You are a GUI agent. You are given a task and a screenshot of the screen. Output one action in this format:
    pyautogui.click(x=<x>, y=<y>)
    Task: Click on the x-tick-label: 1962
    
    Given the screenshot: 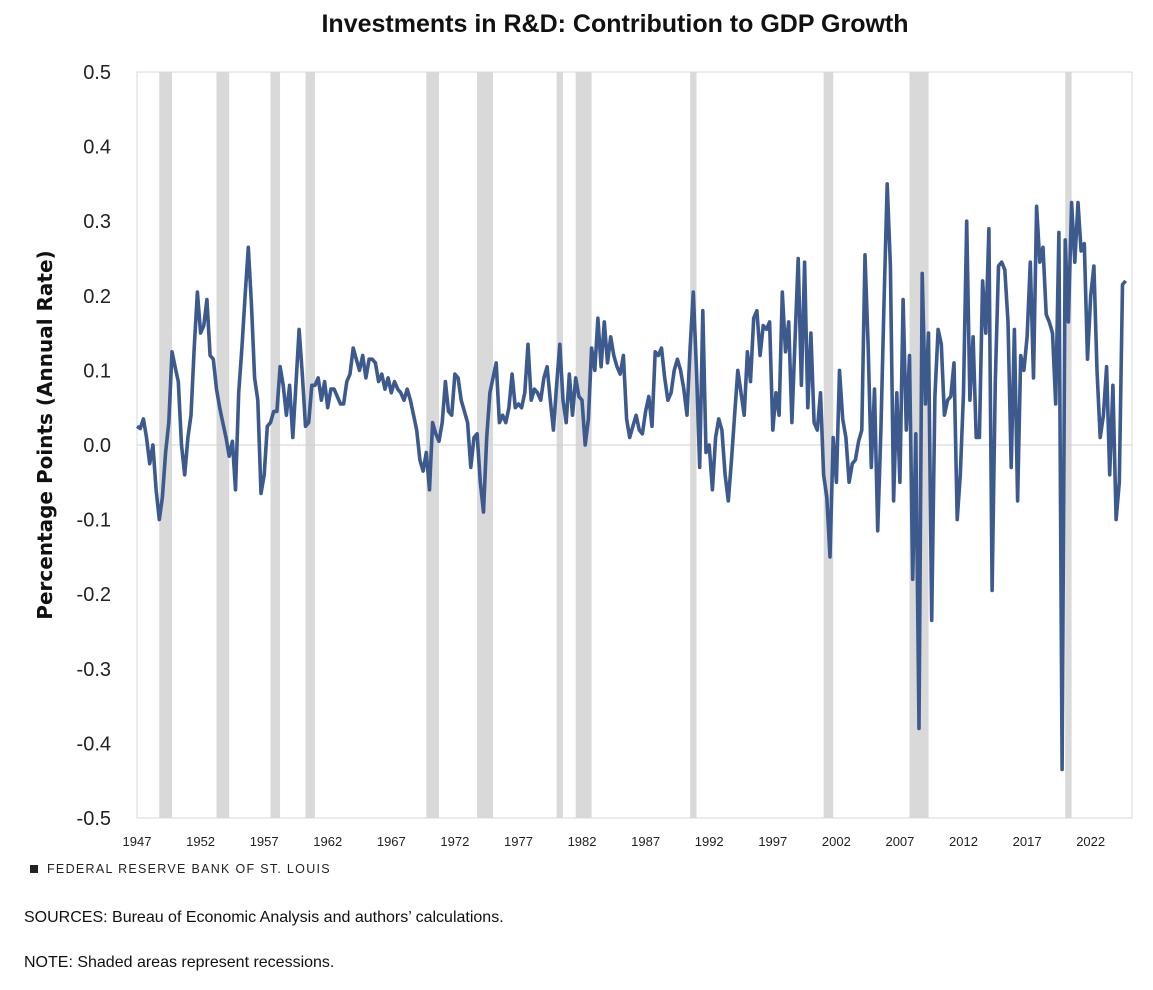 What is the action you would take?
    pyautogui.click(x=327, y=841)
    